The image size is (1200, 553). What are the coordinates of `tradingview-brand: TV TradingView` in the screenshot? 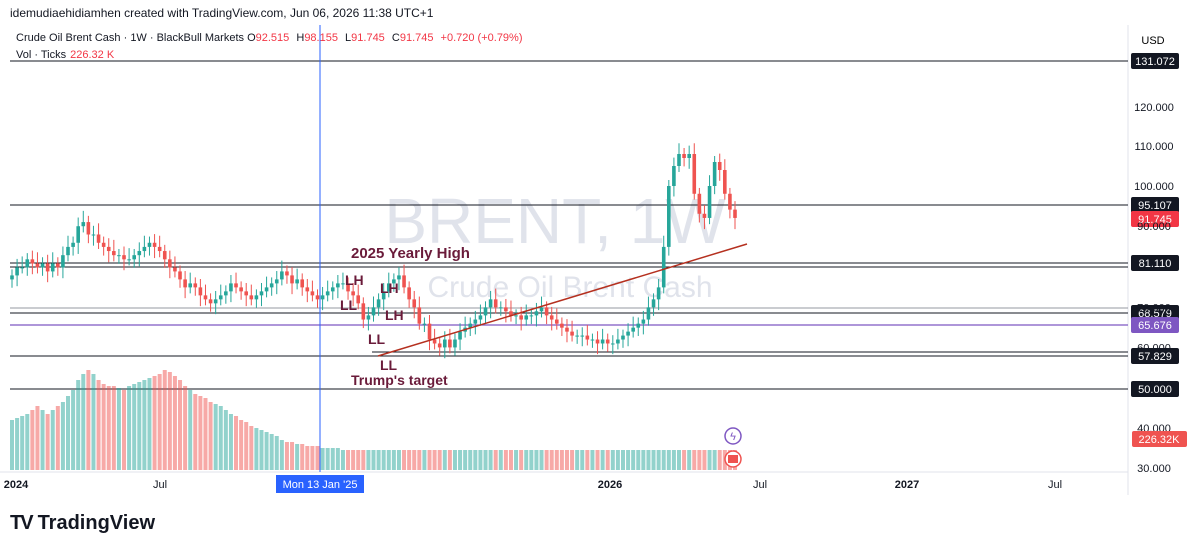 It's located at (82, 523).